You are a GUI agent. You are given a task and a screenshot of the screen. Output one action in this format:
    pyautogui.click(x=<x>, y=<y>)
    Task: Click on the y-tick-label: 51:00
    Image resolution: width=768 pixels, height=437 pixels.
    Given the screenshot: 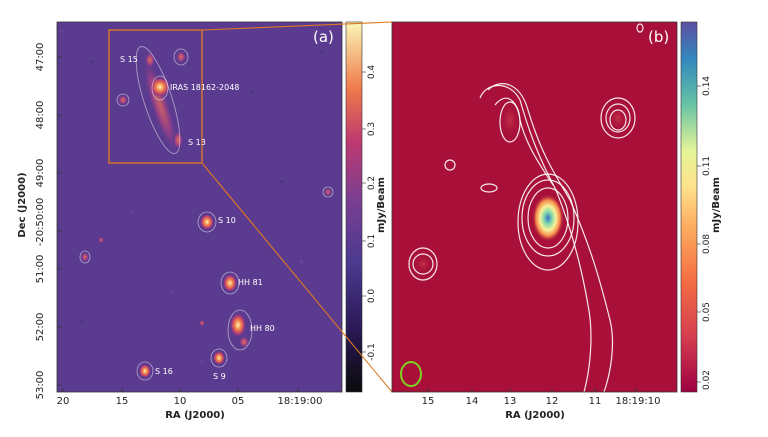 What is the action you would take?
    pyautogui.click(x=40, y=269)
    